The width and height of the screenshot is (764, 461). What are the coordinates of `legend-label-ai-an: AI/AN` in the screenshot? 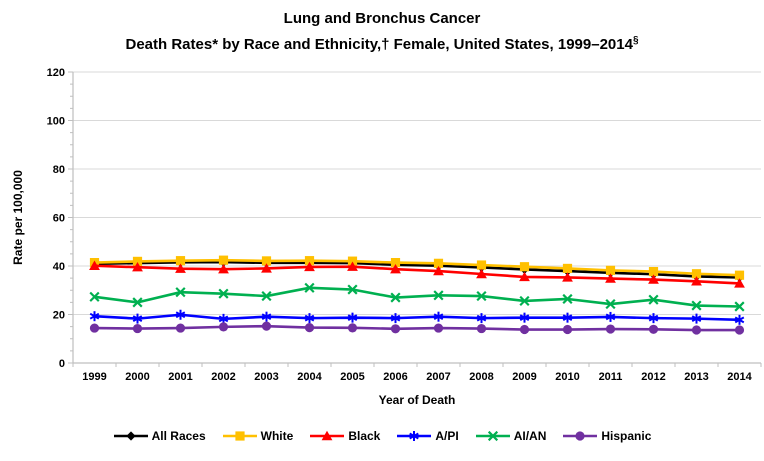 It's located at (530, 436).